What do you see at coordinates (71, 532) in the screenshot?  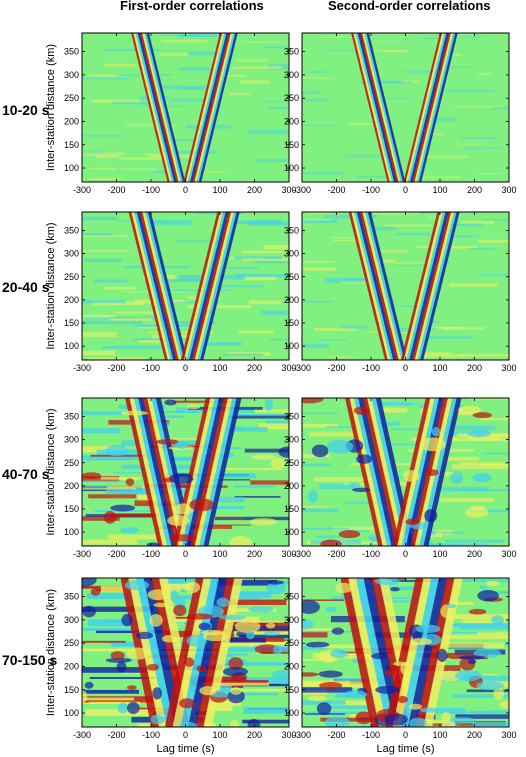 I see `y-tick-label: 100` at bounding box center [71, 532].